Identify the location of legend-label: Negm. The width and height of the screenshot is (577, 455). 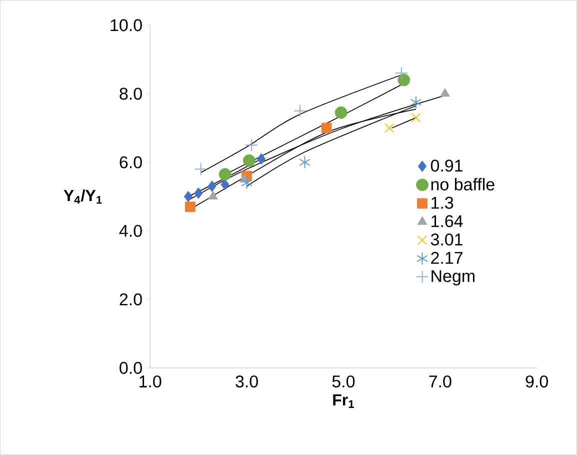
(453, 278).